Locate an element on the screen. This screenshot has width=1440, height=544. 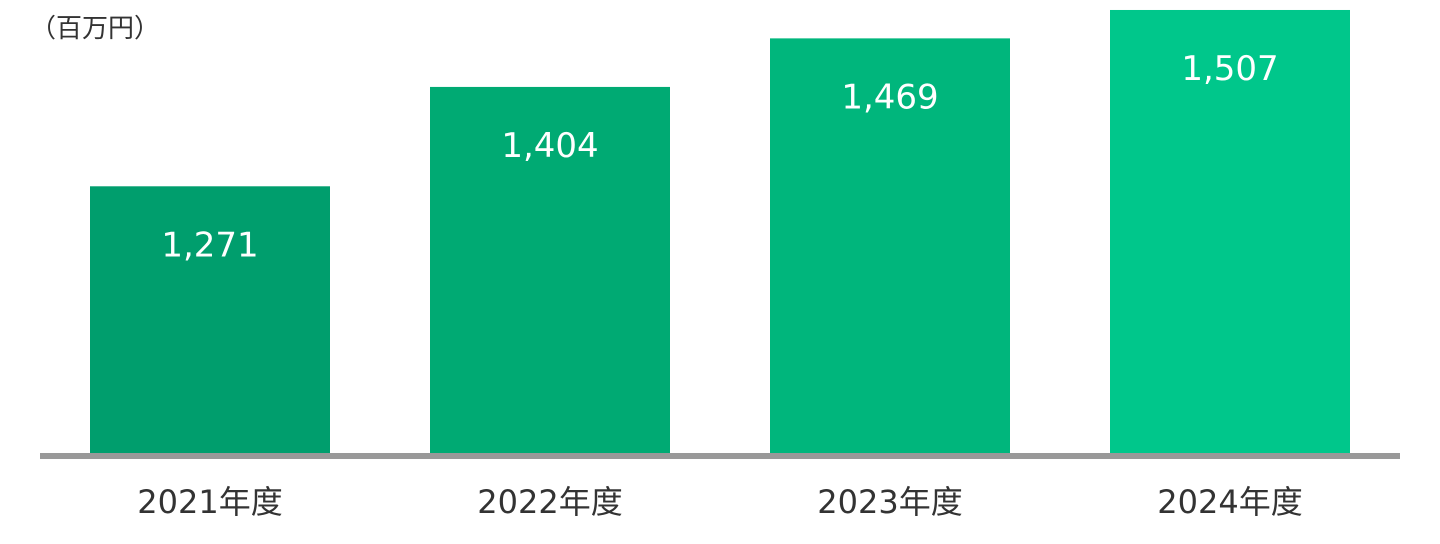
category-labels-group: 2021年度 2022年度 2023年度 2024年度 is located at coordinates (719, 502).